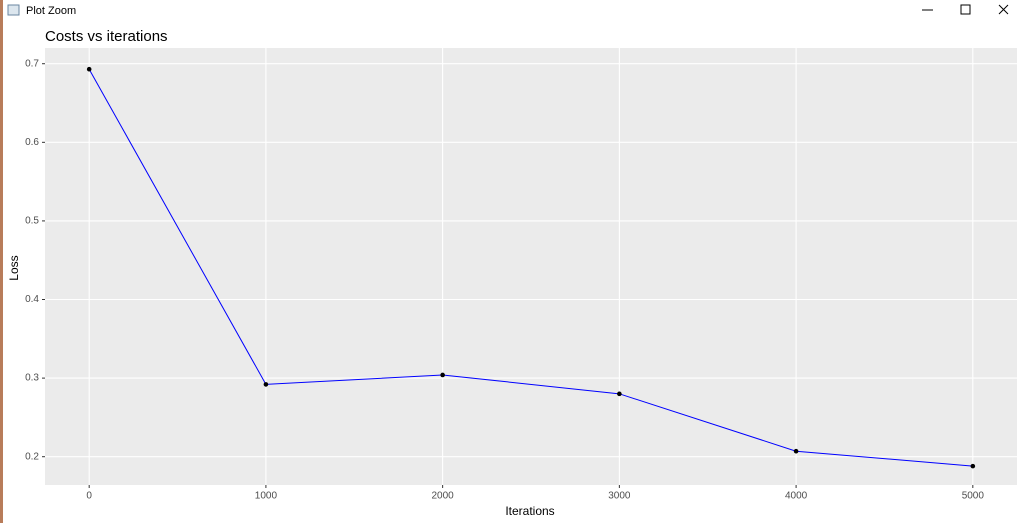 This screenshot has height=523, width=1024. What do you see at coordinates (106, 36) in the screenshot?
I see `chart-title: Costs vs iterations` at bounding box center [106, 36].